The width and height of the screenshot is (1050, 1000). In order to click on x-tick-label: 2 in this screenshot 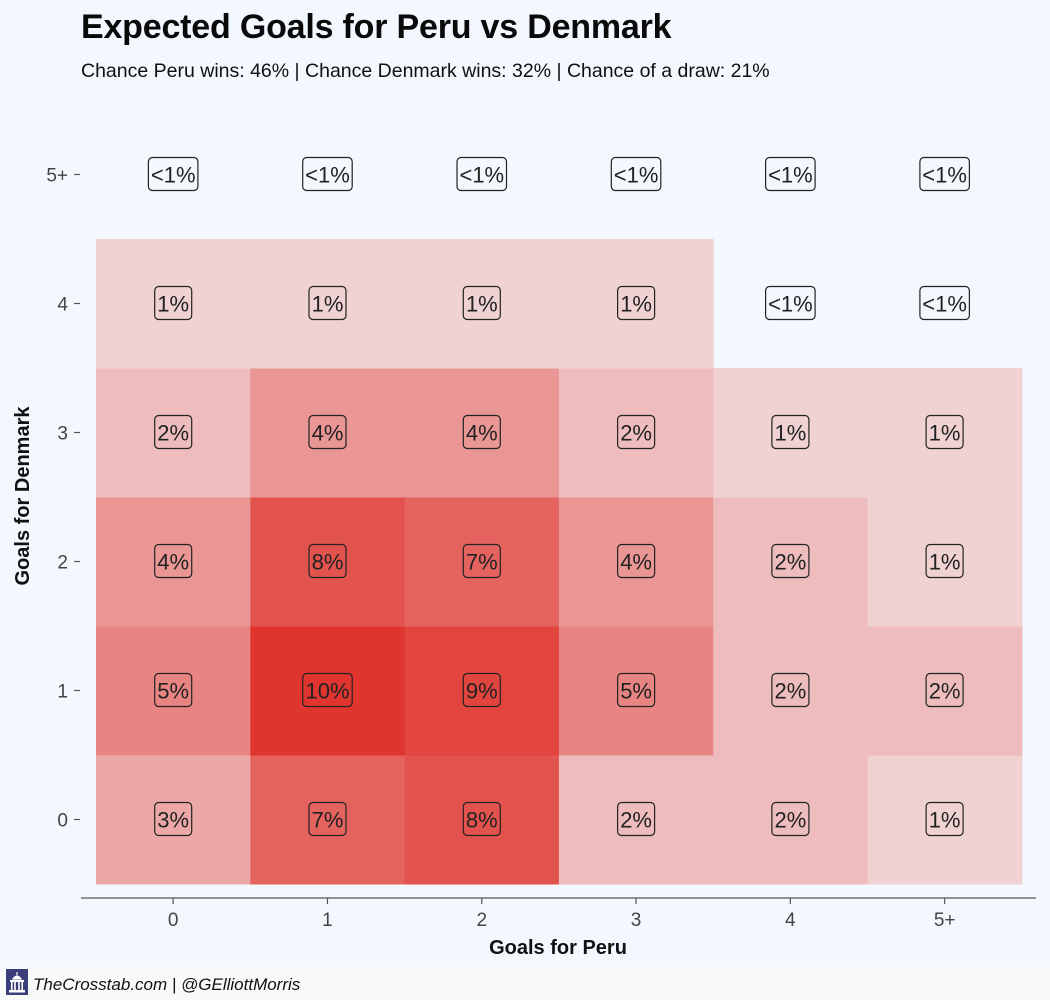, I will do `click(481, 920)`.